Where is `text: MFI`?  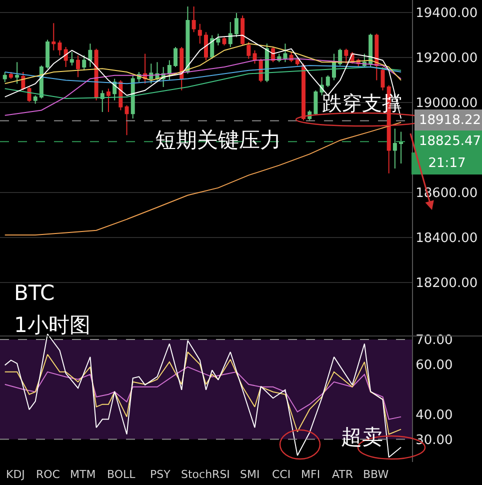
text: MFI is located at coordinates (310, 474).